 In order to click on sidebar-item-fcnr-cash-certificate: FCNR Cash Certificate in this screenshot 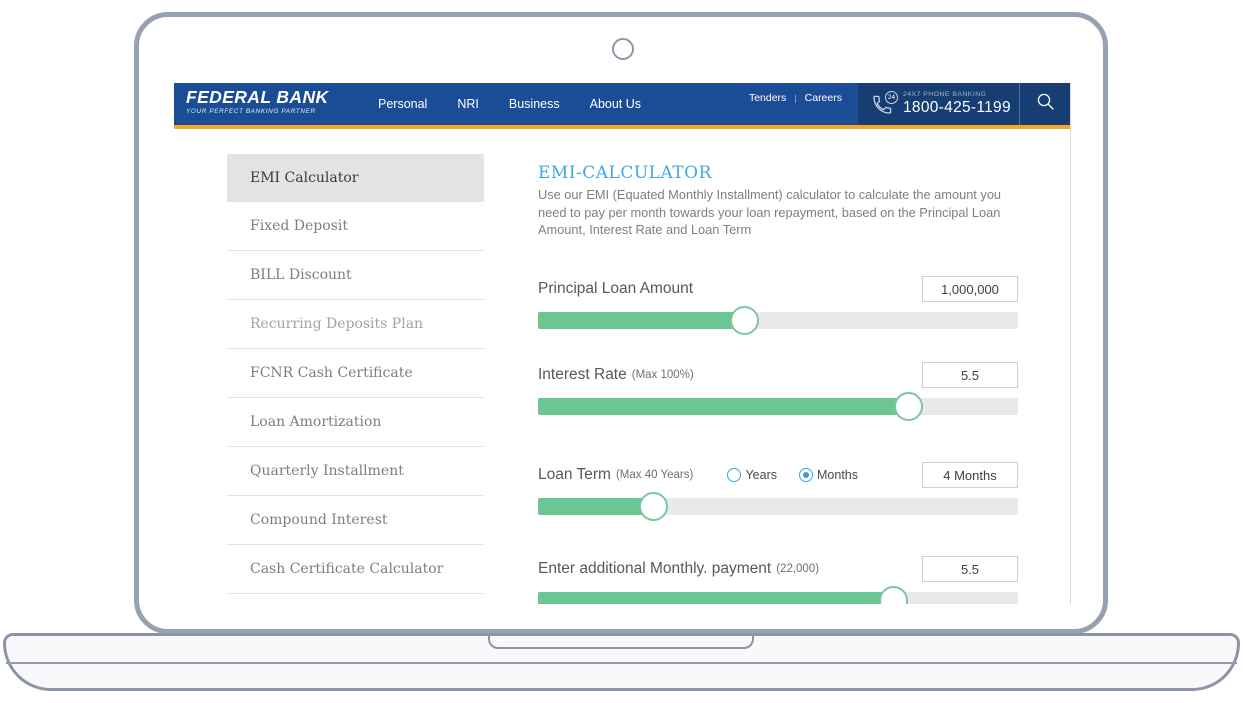, I will do `click(355, 373)`.